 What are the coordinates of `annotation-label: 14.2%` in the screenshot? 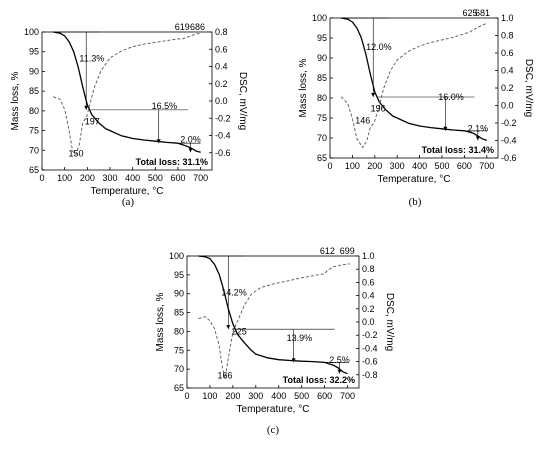 It's located at (234, 293).